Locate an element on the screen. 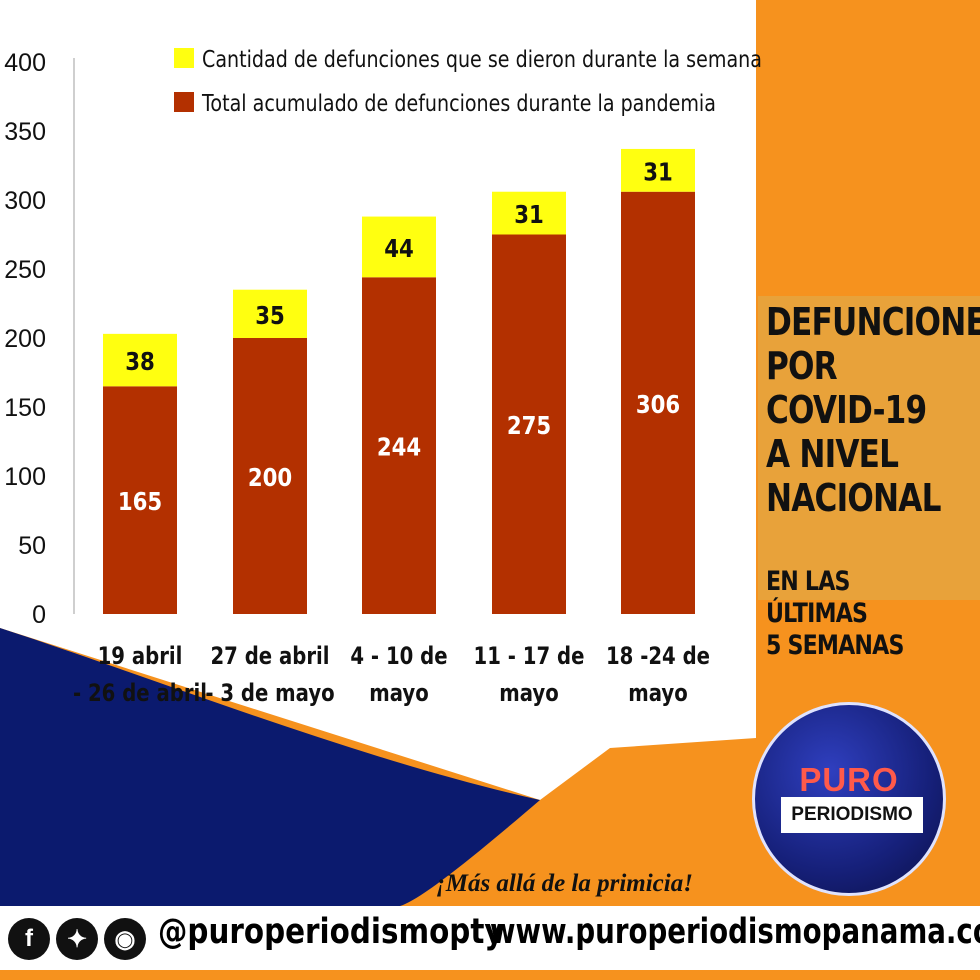 The width and height of the screenshot is (980, 980). logo-bottom-text: PERIODISMO is located at coordinates (852, 814).